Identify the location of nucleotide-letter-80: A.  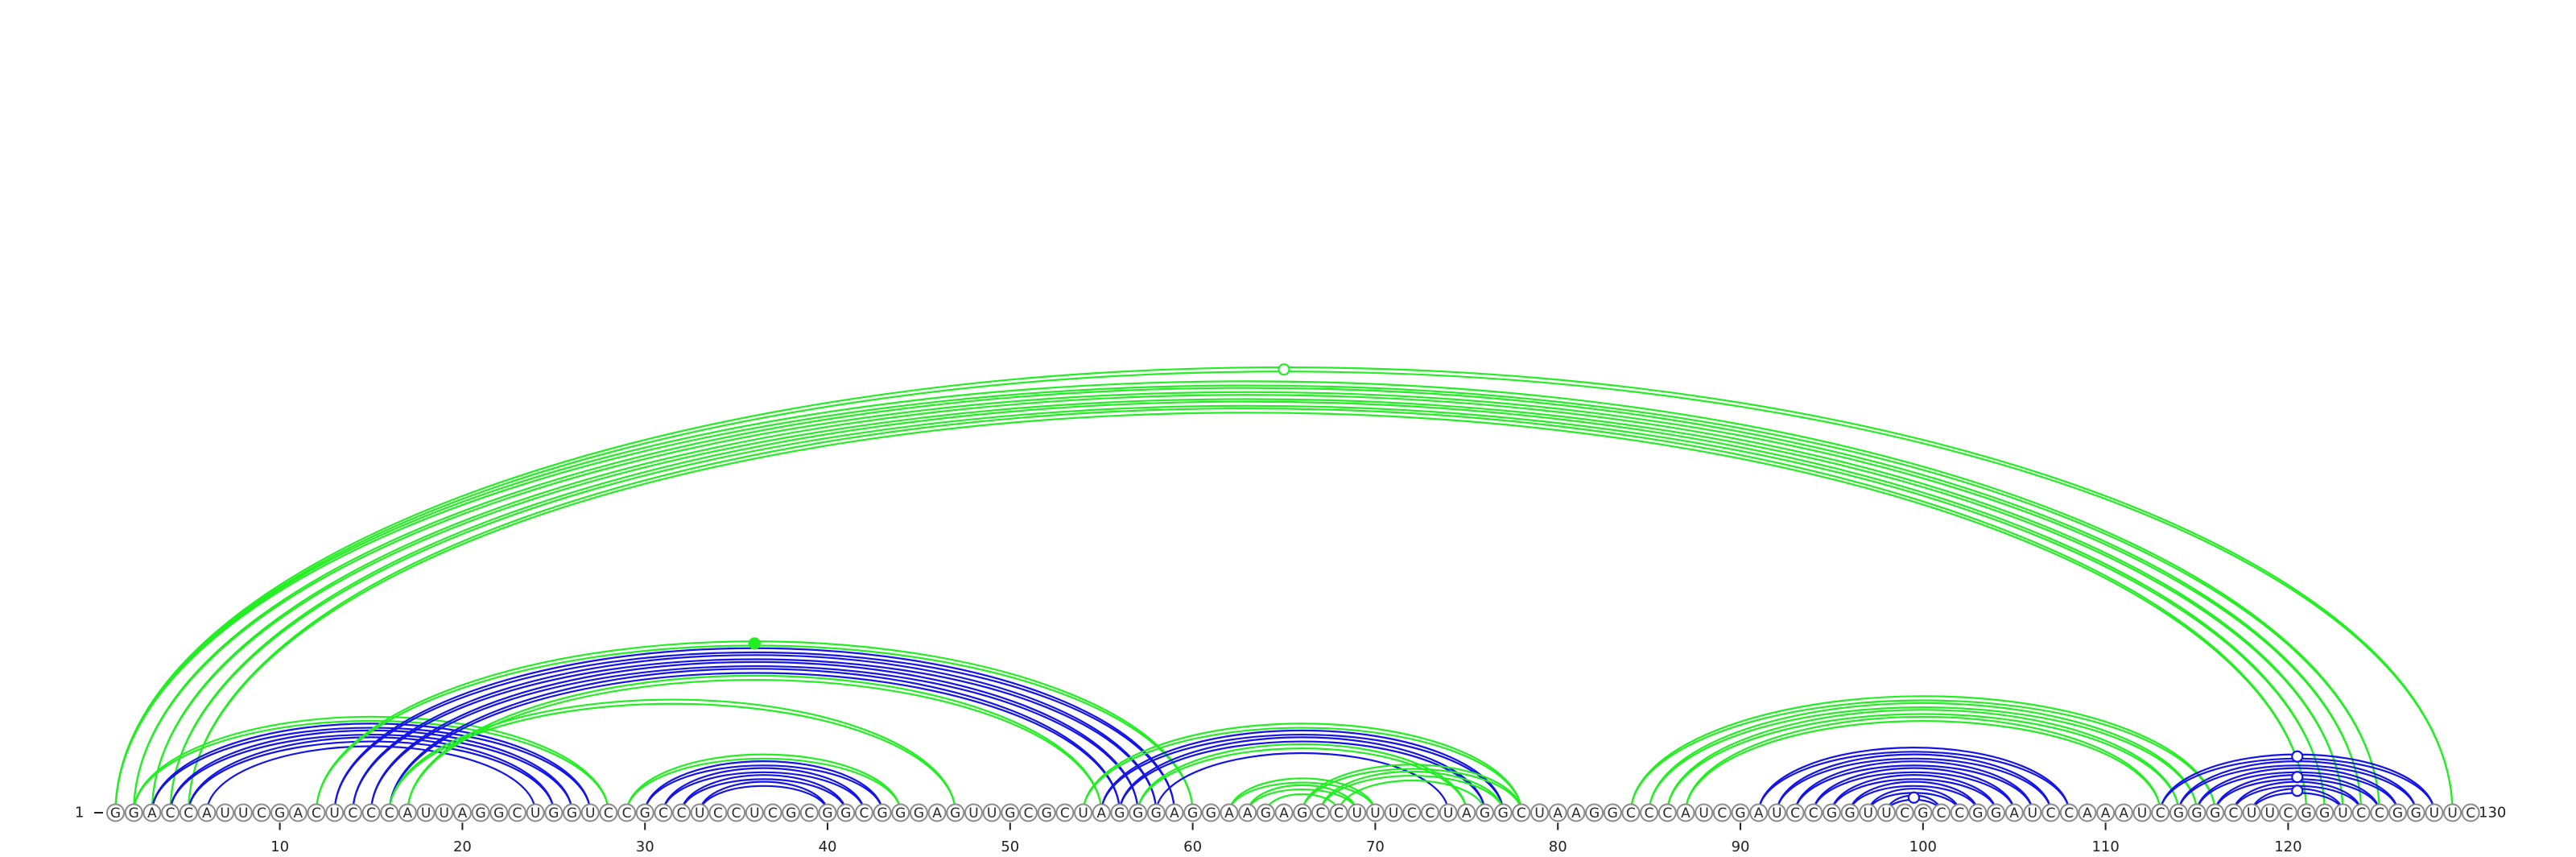
(1558, 813).